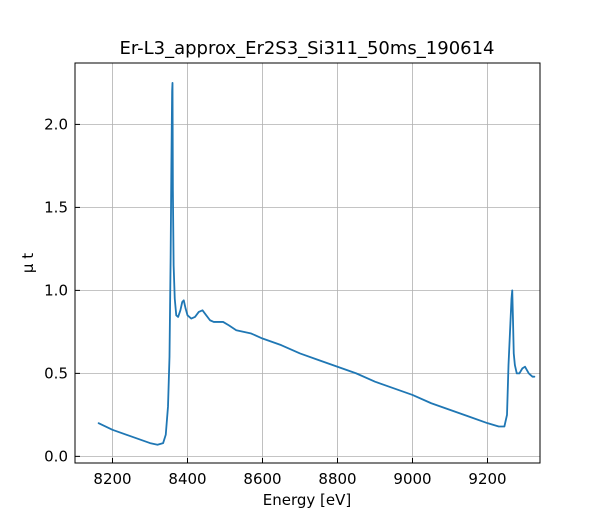  What do you see at coordinates (56, 290) in the screenshot?
I see `y-tick-label: 1.0` at bounding box center [56, 290].